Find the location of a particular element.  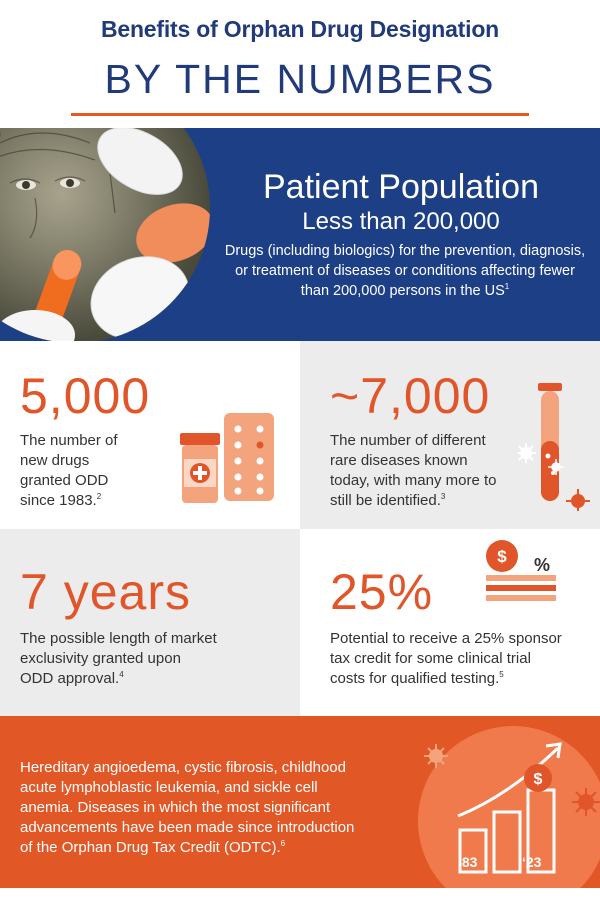

stat-line: rare diseases known is located at coordinates (399, 460).